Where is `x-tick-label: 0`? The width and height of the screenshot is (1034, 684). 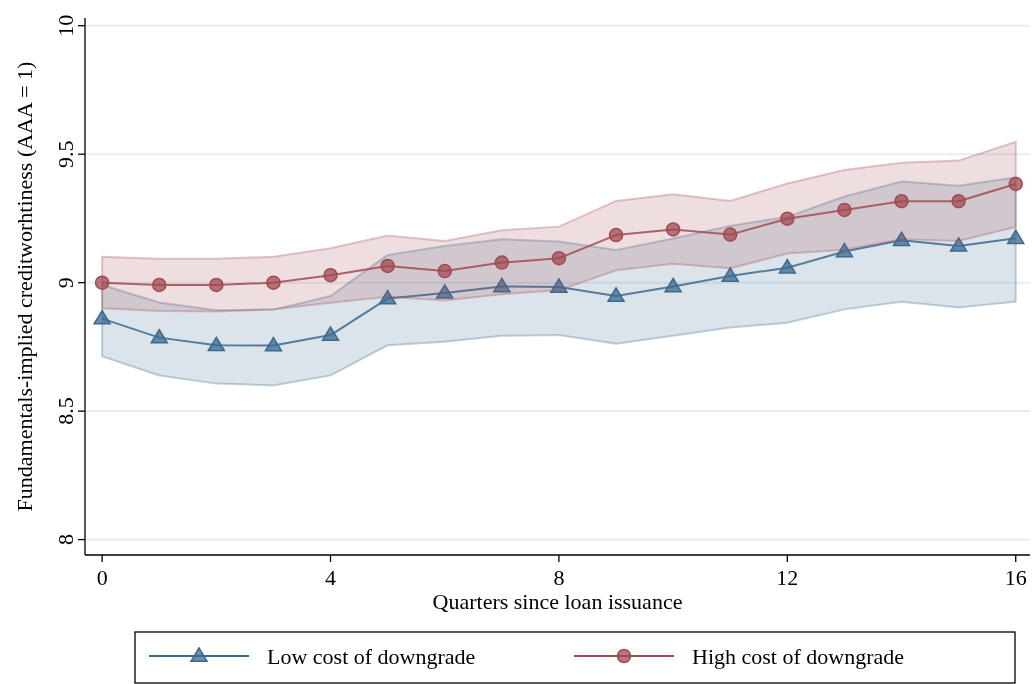
x-tick-label: 0 is located at coordinates (102, 577).